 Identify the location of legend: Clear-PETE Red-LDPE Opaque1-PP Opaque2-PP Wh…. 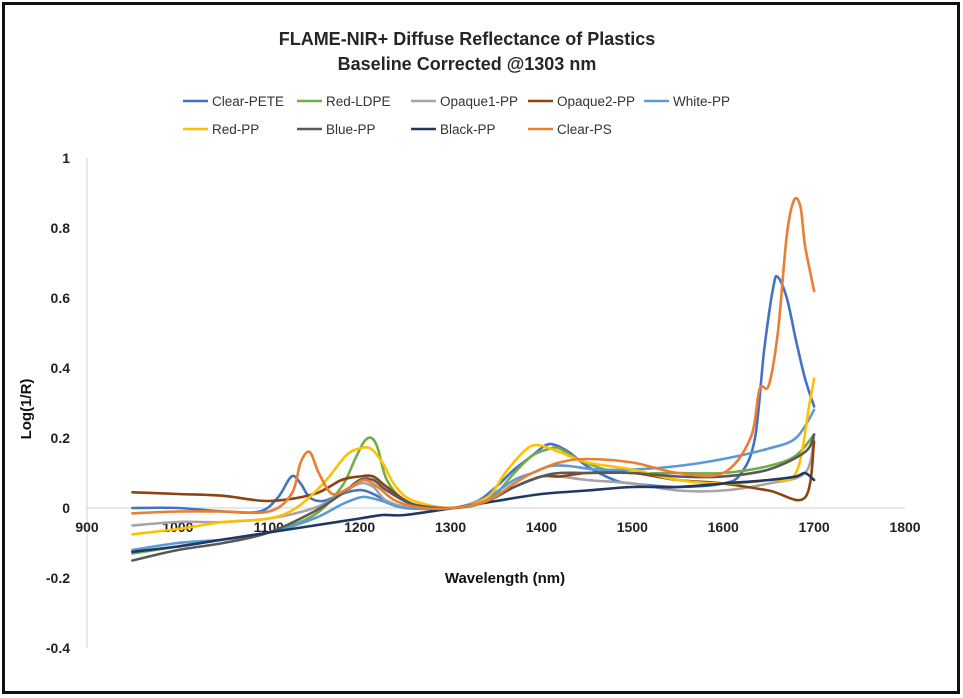
(456, 115).